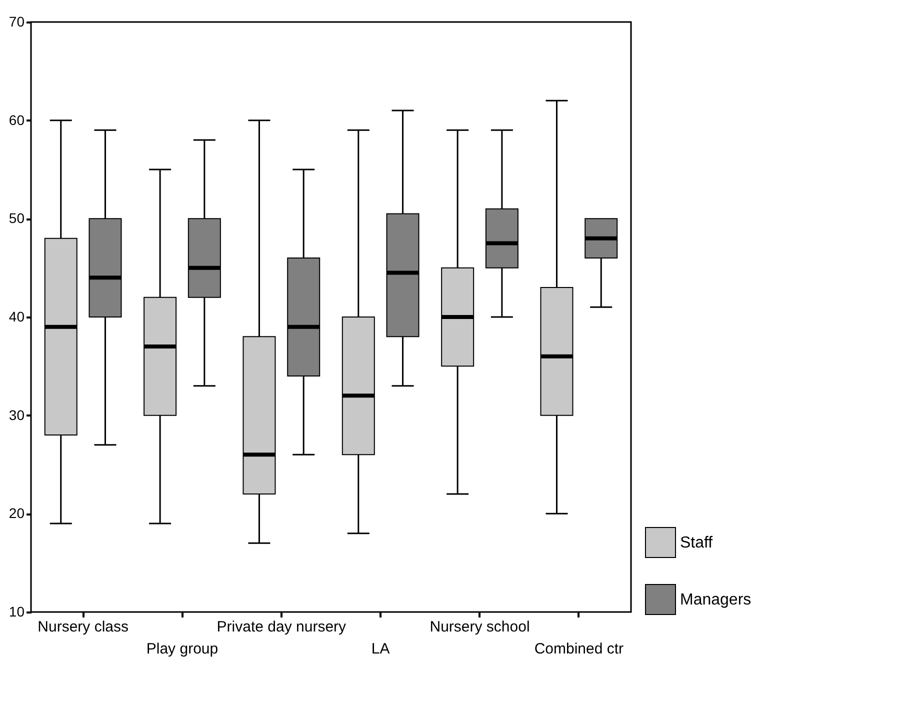  Describe the element at coordinates (281, 627) in the screenshot. I see `x-tick-label: Private day nursery` at that location.